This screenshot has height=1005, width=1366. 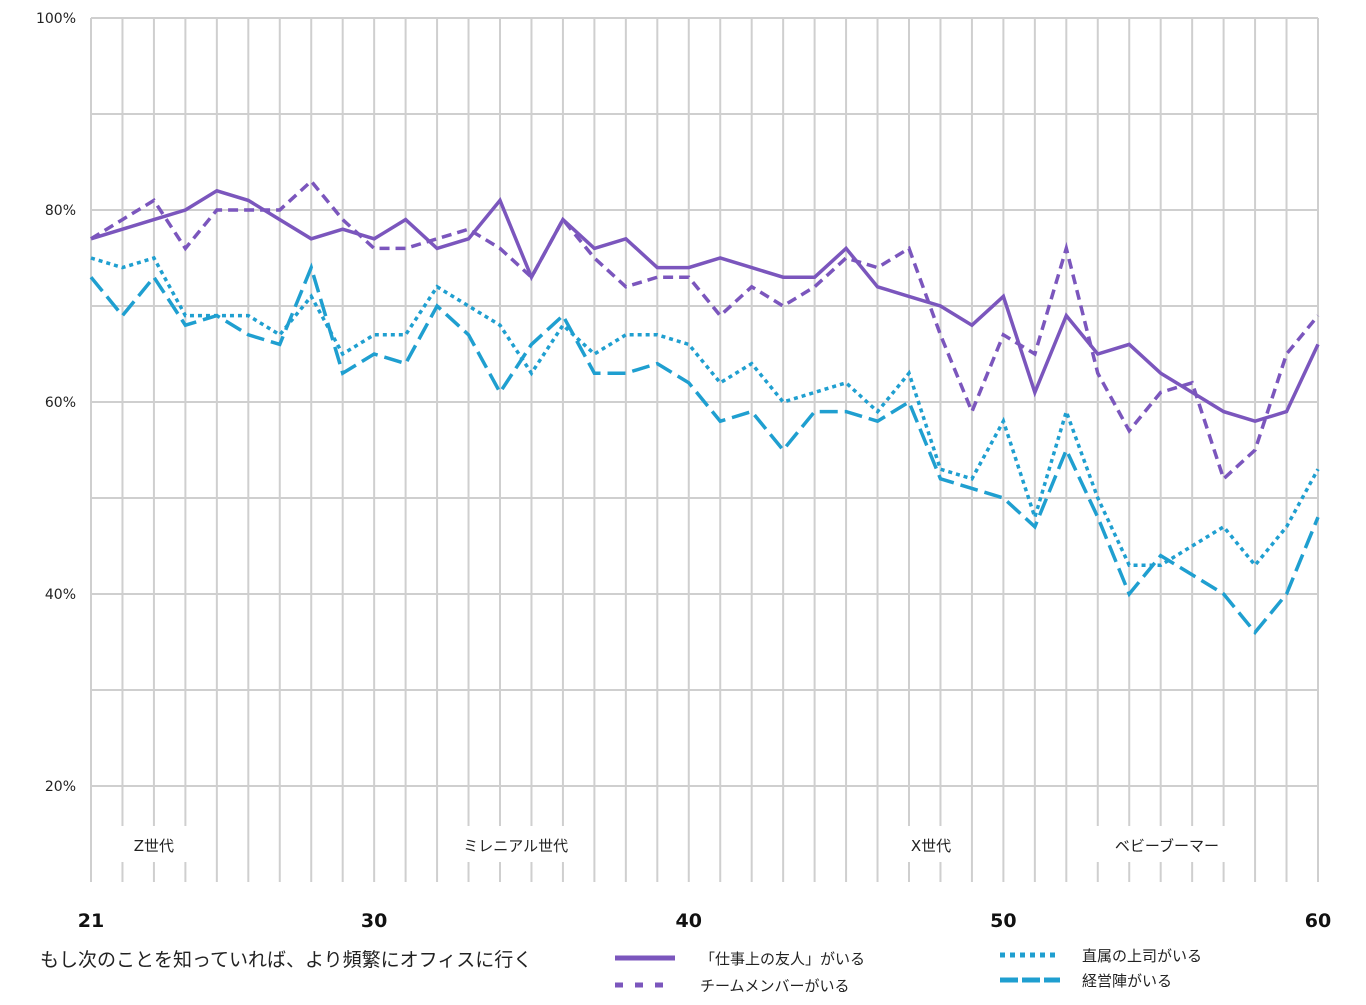 I want to click on legend-label: チームメンバーがいる, so click(x=775, y=986).